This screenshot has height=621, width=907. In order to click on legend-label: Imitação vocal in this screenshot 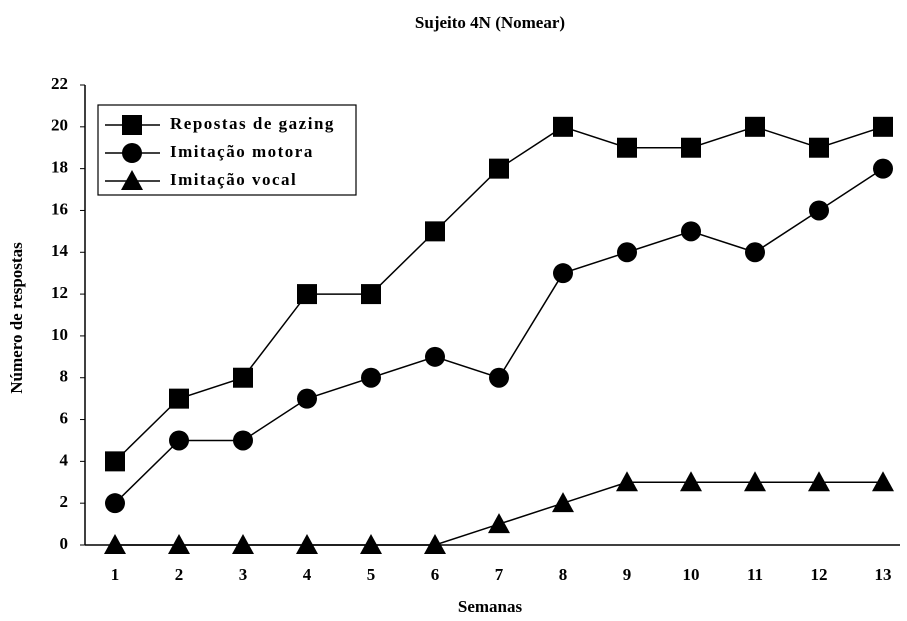, I will do `click(233, 179)`.